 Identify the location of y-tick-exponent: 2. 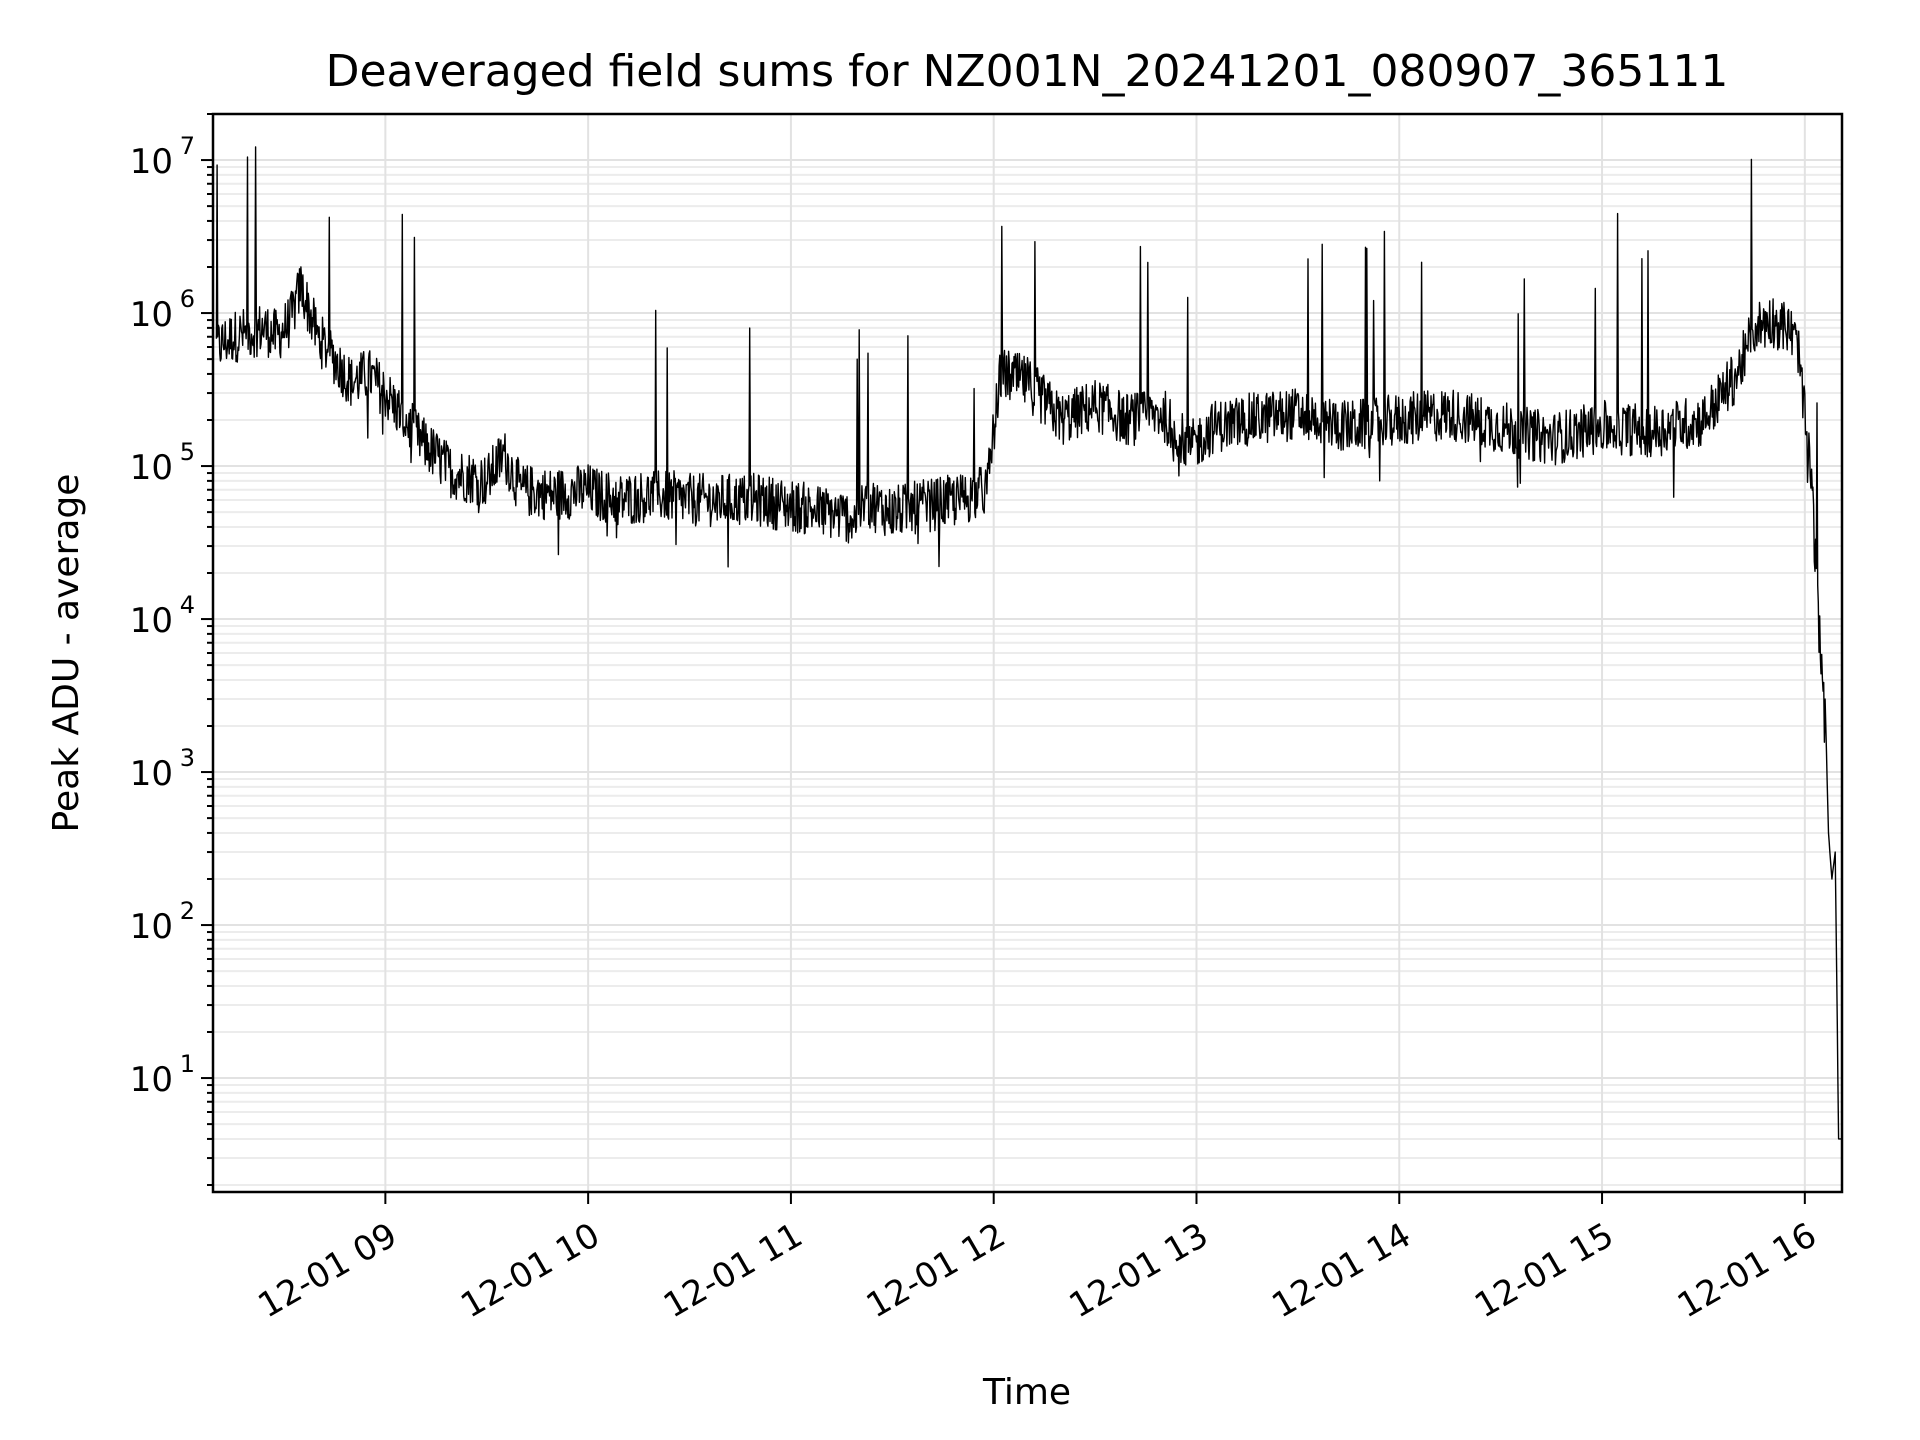
(187, 911).